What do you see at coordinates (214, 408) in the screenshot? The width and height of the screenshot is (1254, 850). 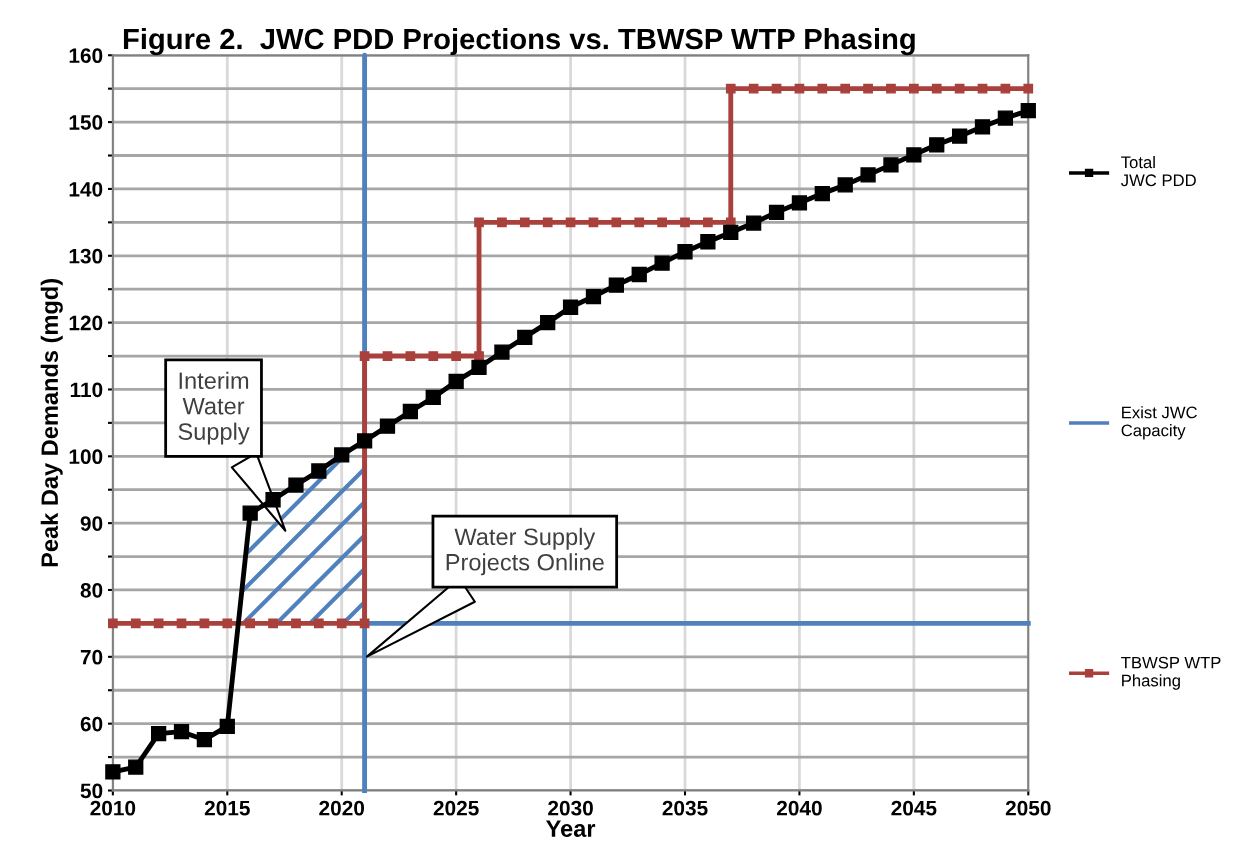 I see `annotation: Interim Water Supply` at bounding box center [214, 408].